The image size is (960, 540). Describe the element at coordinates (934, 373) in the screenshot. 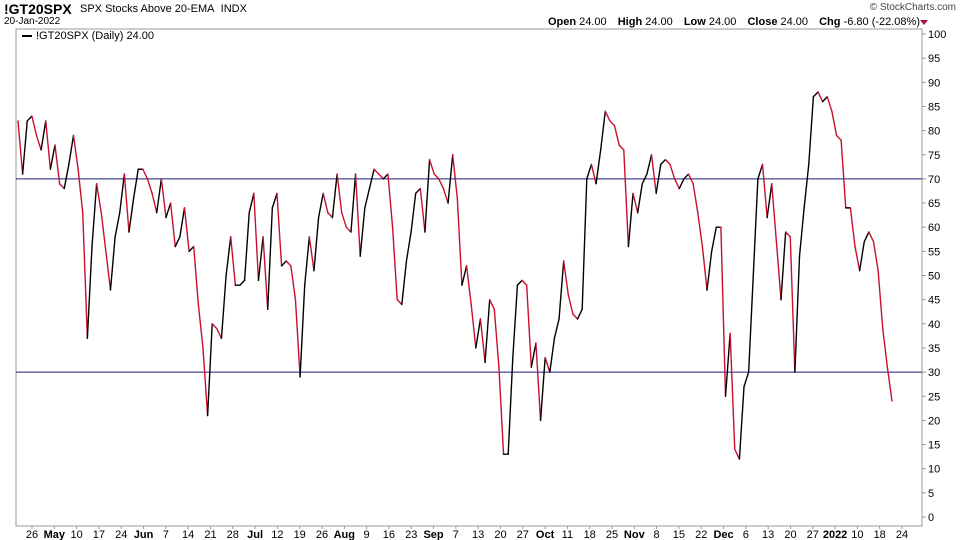

I see `y-tick-label: 30` at that location.